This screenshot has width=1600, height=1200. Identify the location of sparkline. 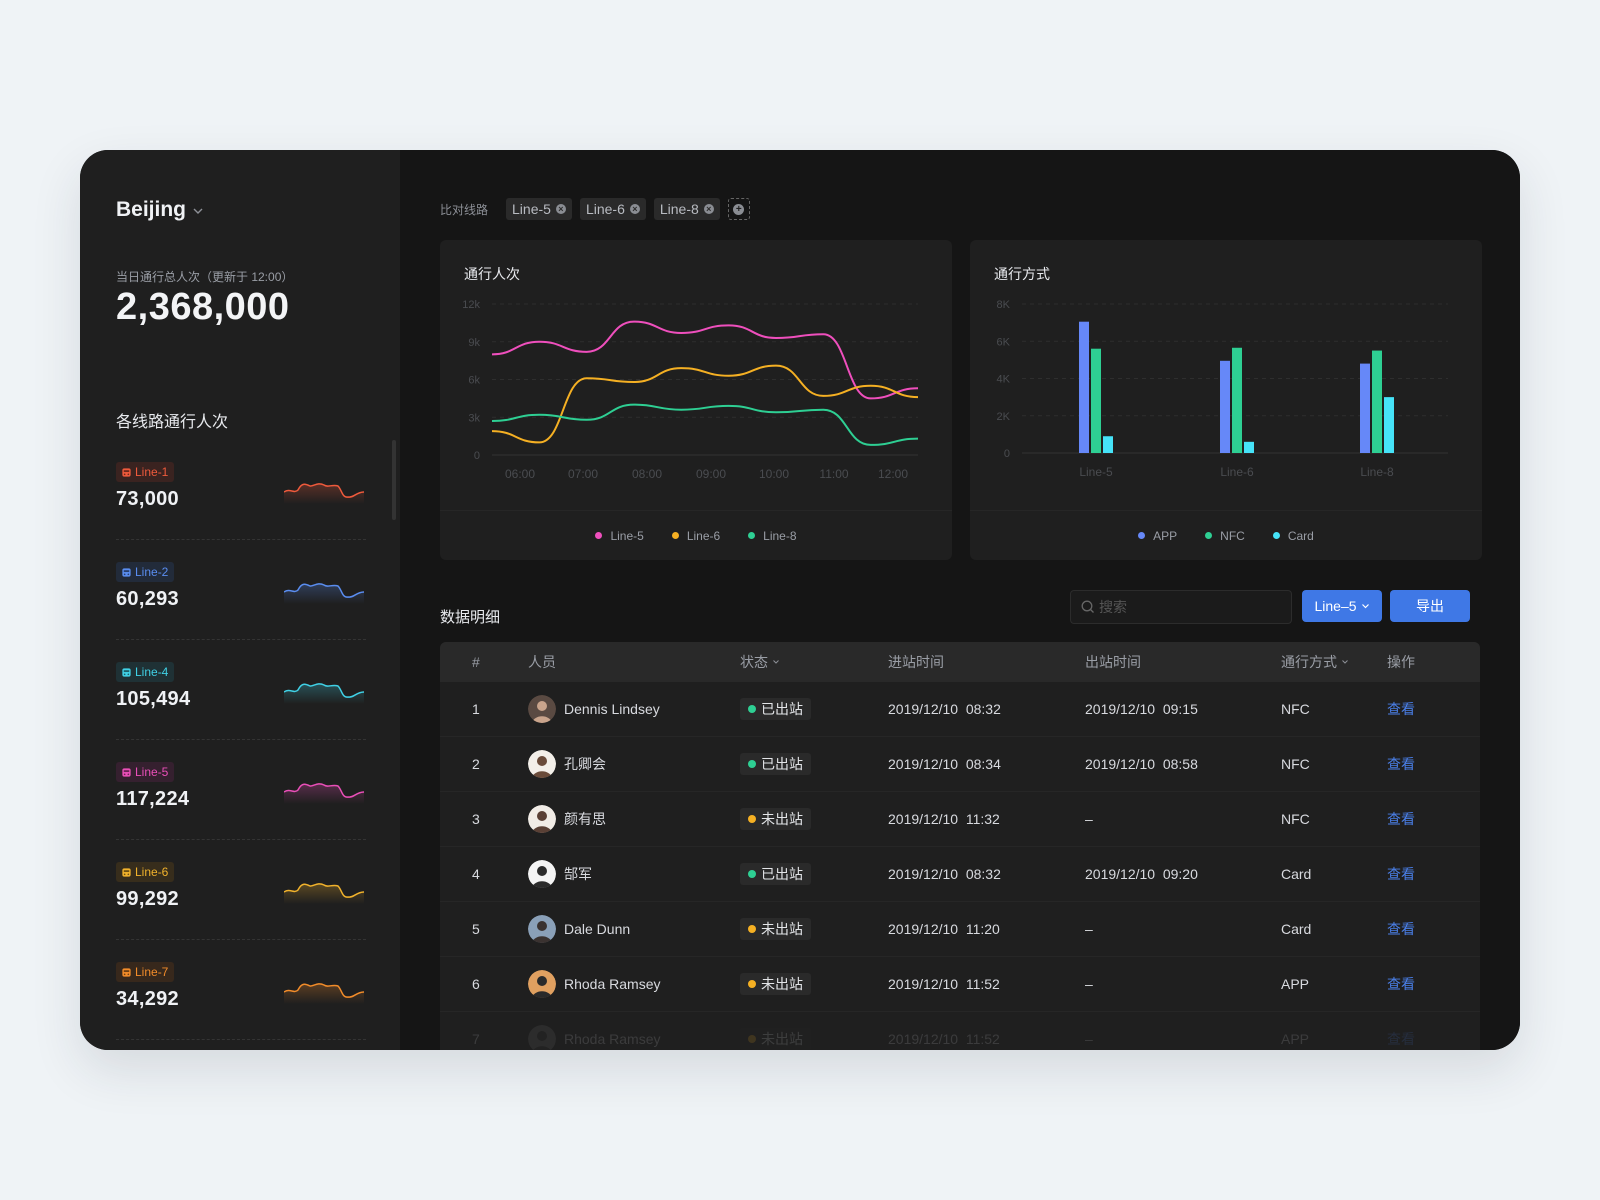
(324, 493).